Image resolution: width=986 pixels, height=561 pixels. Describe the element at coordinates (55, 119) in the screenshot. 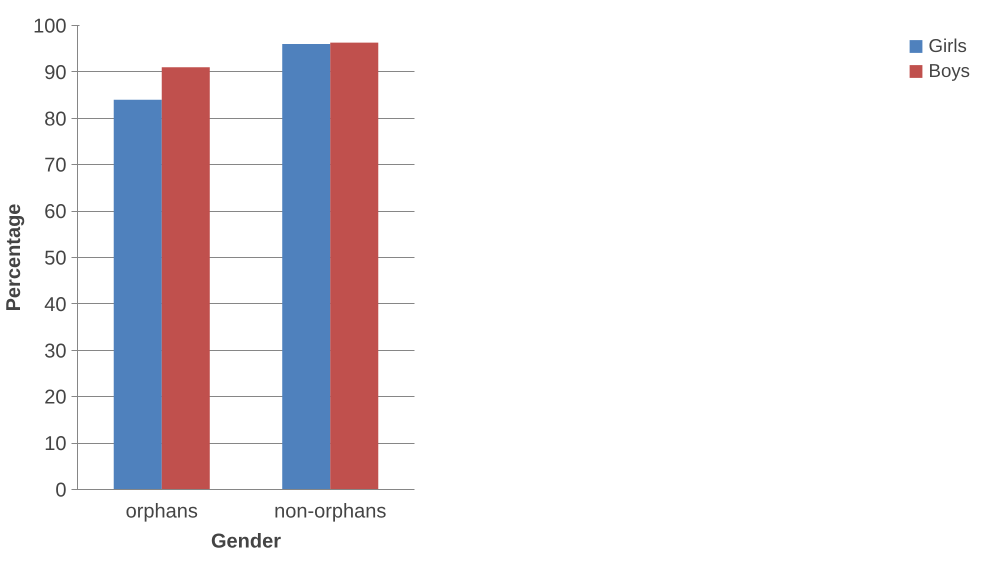

I see `y-tick-label: 80` at that location.